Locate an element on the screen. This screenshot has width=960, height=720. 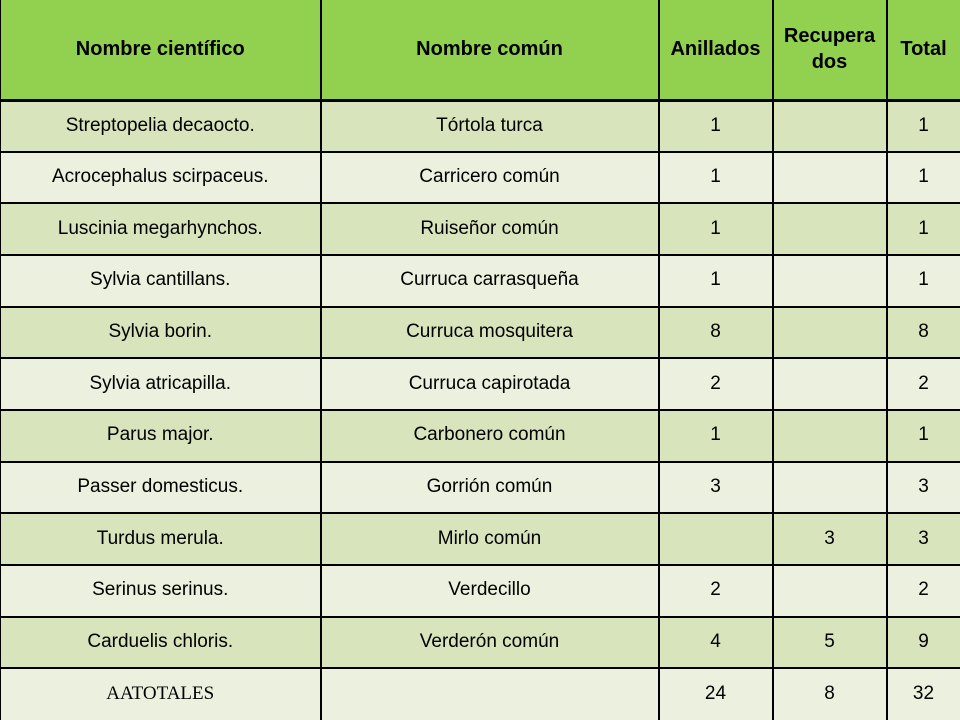
cell-common: Tórtola turca is located at coordinates (489, 126).